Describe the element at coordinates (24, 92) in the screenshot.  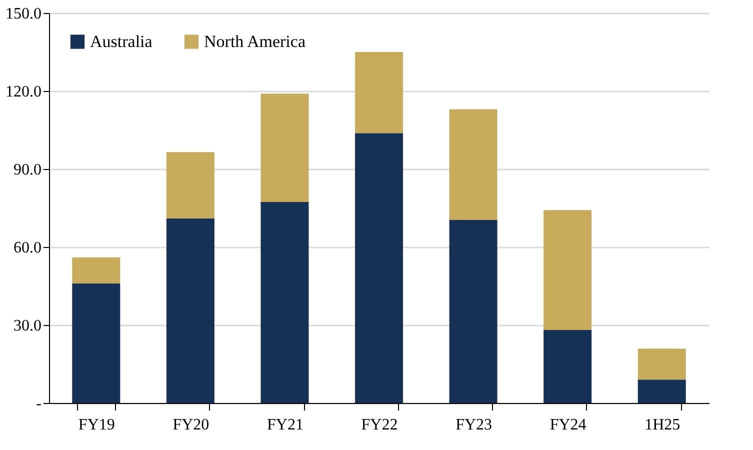
I see `y-tick-label: 120.0` at that location.